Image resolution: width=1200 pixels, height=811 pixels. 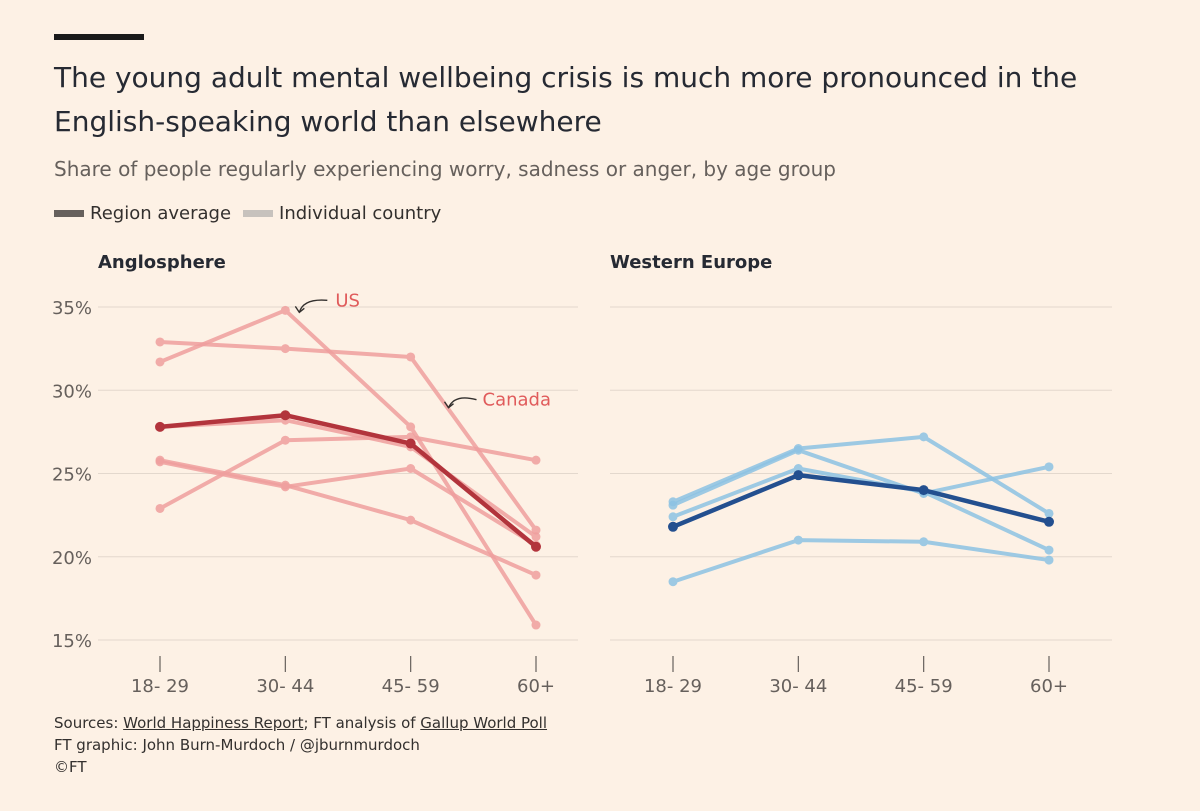 I want to click on y-tick-label: 15%, so click(x=72, y=641).